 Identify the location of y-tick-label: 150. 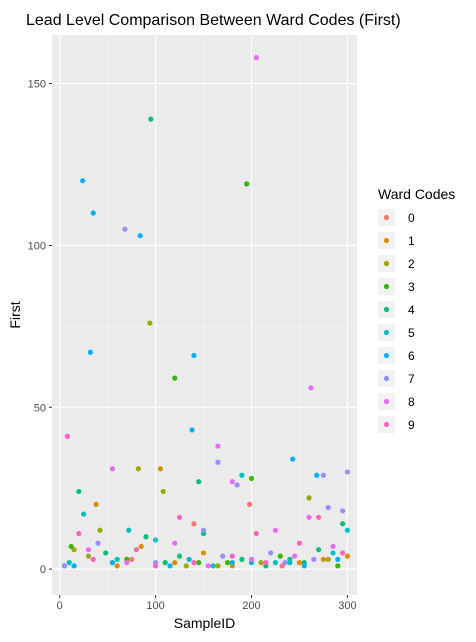
(37, 85).